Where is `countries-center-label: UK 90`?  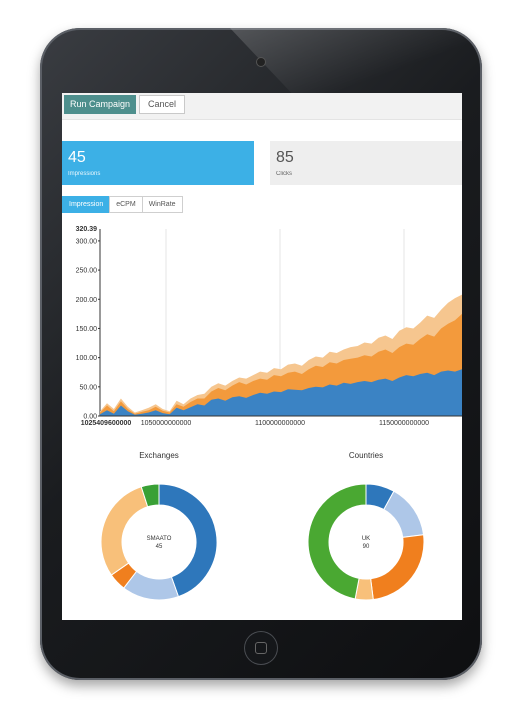
countries-center-label: UK 90 is located at coordinates (366, 543).